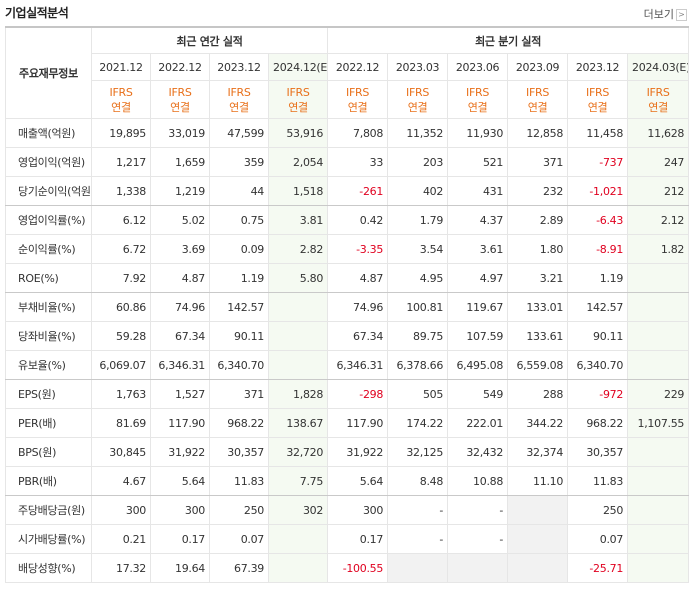  I want to click on value-cell: 90.11, so click(239, 336).